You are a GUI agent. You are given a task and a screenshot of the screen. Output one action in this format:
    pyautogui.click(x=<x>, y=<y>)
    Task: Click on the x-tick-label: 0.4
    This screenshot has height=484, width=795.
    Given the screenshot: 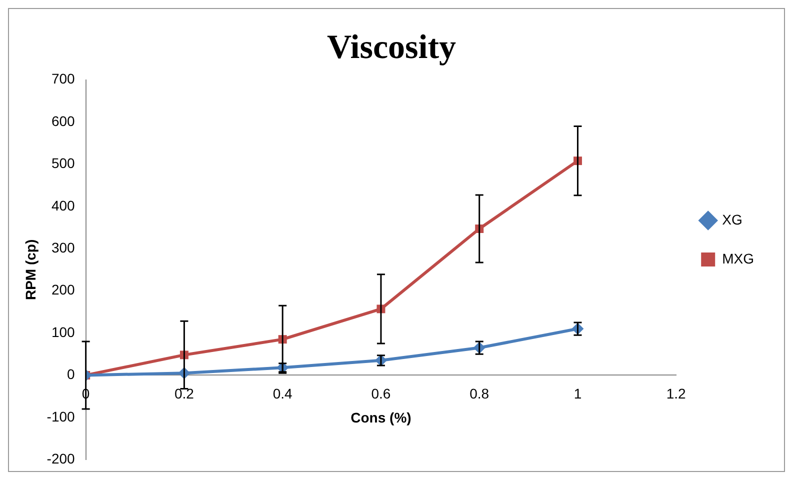 What is the action you would take?
    pyautogui.click(x=282, y=393)
    